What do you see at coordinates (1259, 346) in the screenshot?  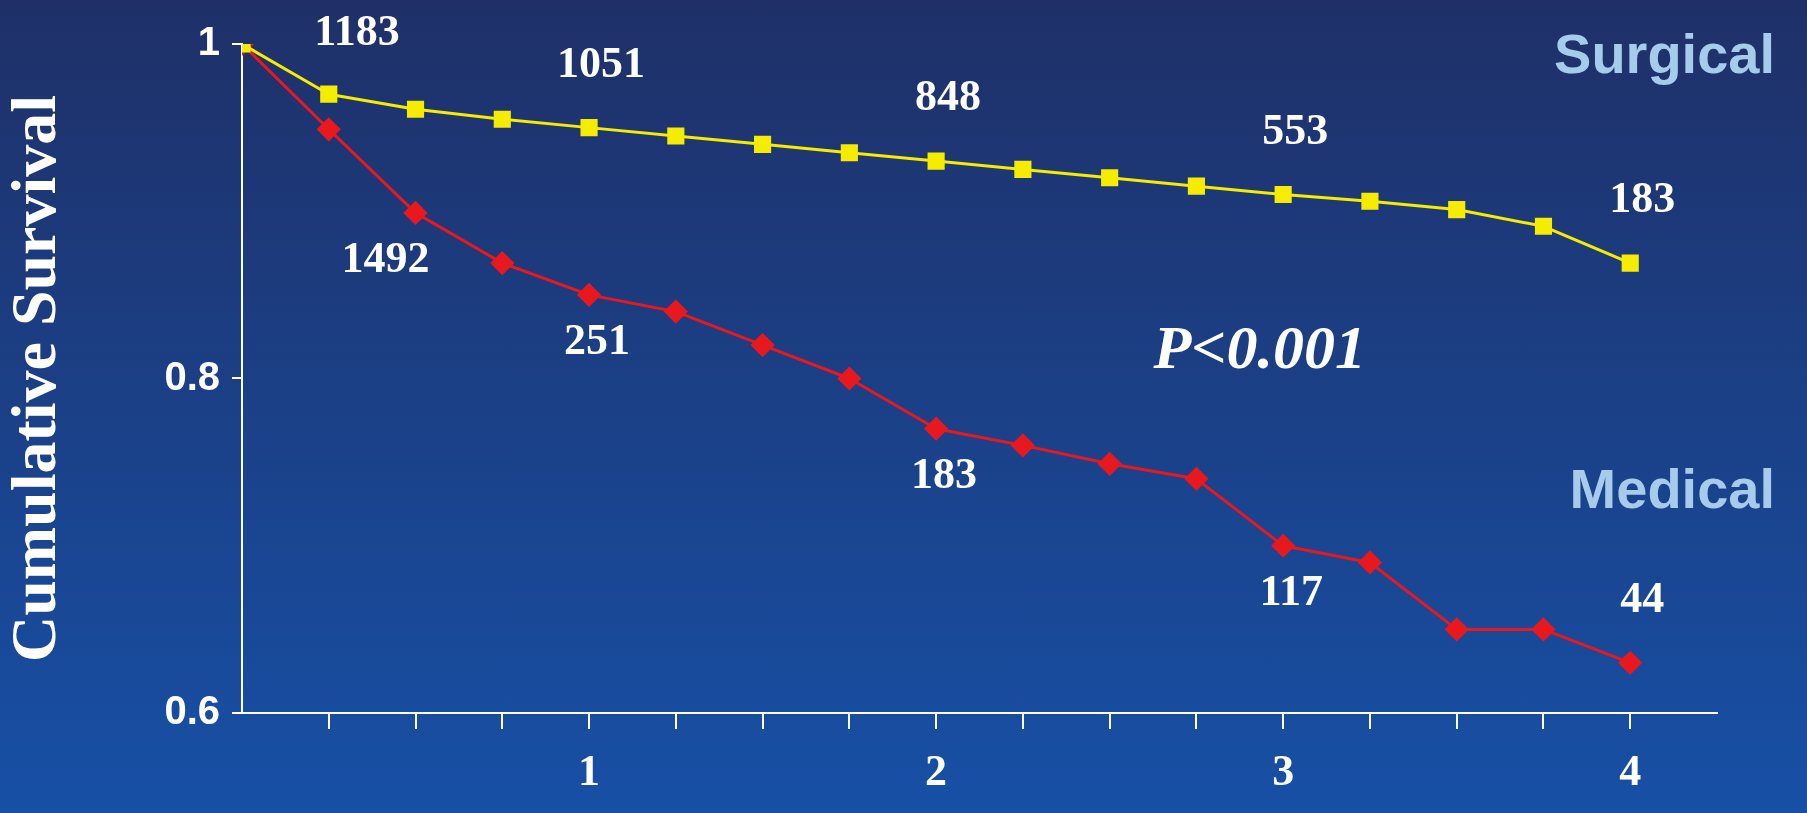 I see `annotation: P<0.001` at bounding box center [1259, 346].